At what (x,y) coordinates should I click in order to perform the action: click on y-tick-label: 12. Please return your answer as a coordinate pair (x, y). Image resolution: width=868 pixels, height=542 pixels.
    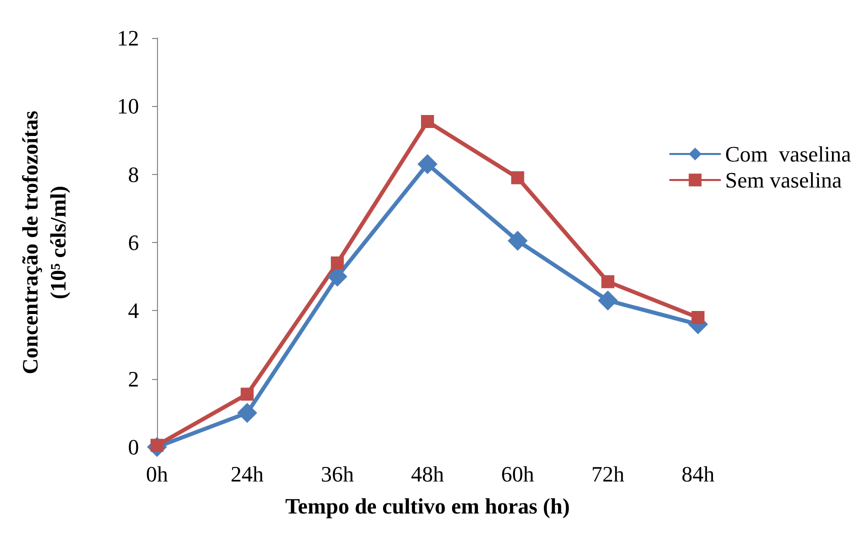
    Looking at the image, I should click on (128, 38).